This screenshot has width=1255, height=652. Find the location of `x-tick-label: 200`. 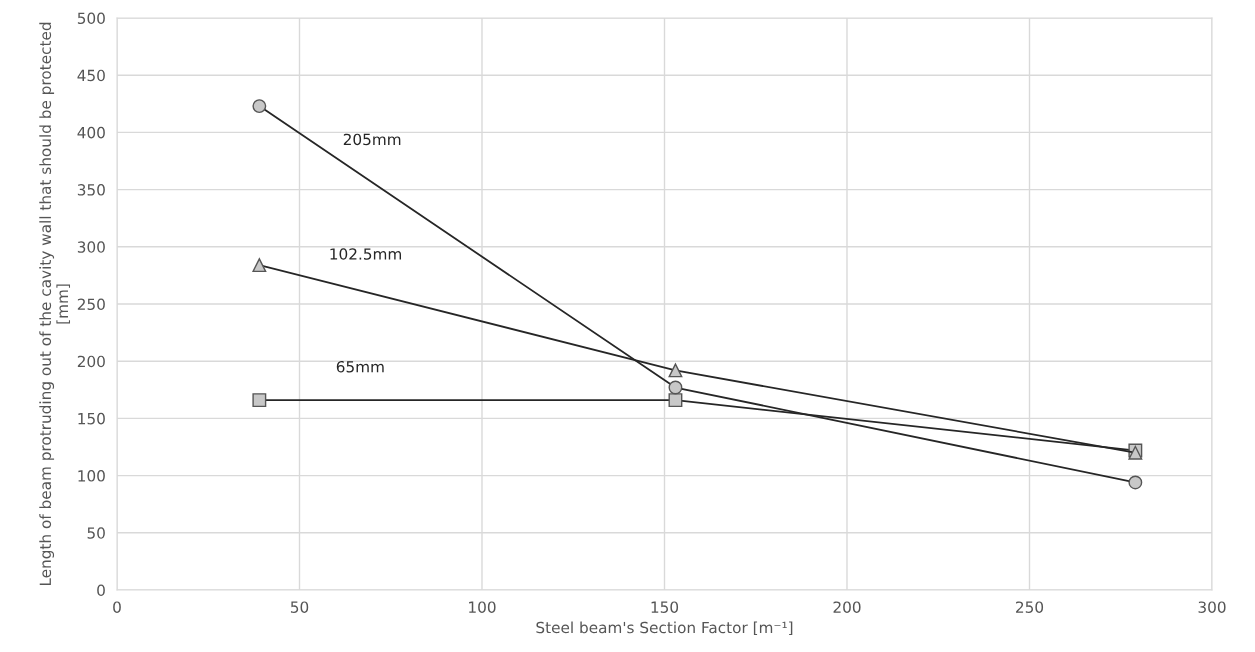

x-tick-label: 200 is located at coordinates (847, 607).